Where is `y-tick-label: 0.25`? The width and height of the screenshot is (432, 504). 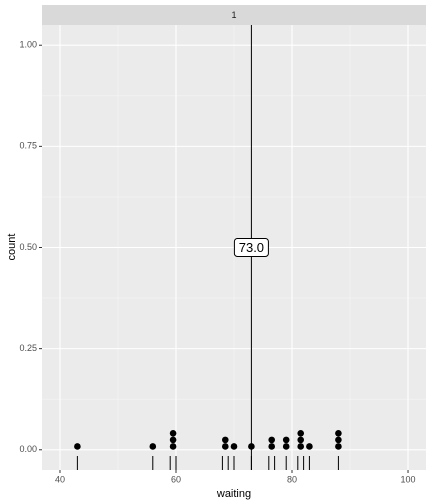 y-tick-label: 0.25 is located at coordinates (28, 348).